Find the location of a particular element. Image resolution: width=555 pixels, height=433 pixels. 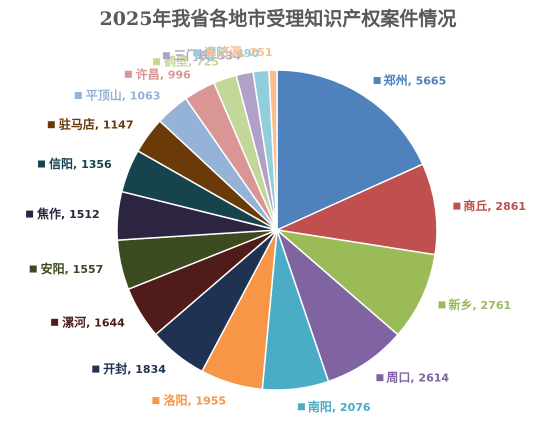

label-category: 南阳 is located at coordinates (320, 406).